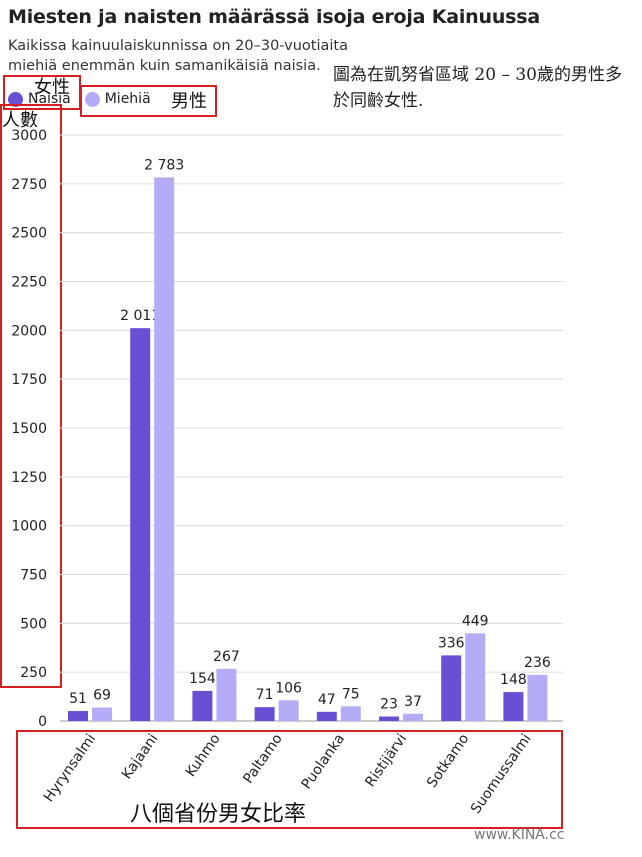 The height and width of the screenshot is (857, 642). I want to click on bar-kajaani-miehiä, so click(164, 449).